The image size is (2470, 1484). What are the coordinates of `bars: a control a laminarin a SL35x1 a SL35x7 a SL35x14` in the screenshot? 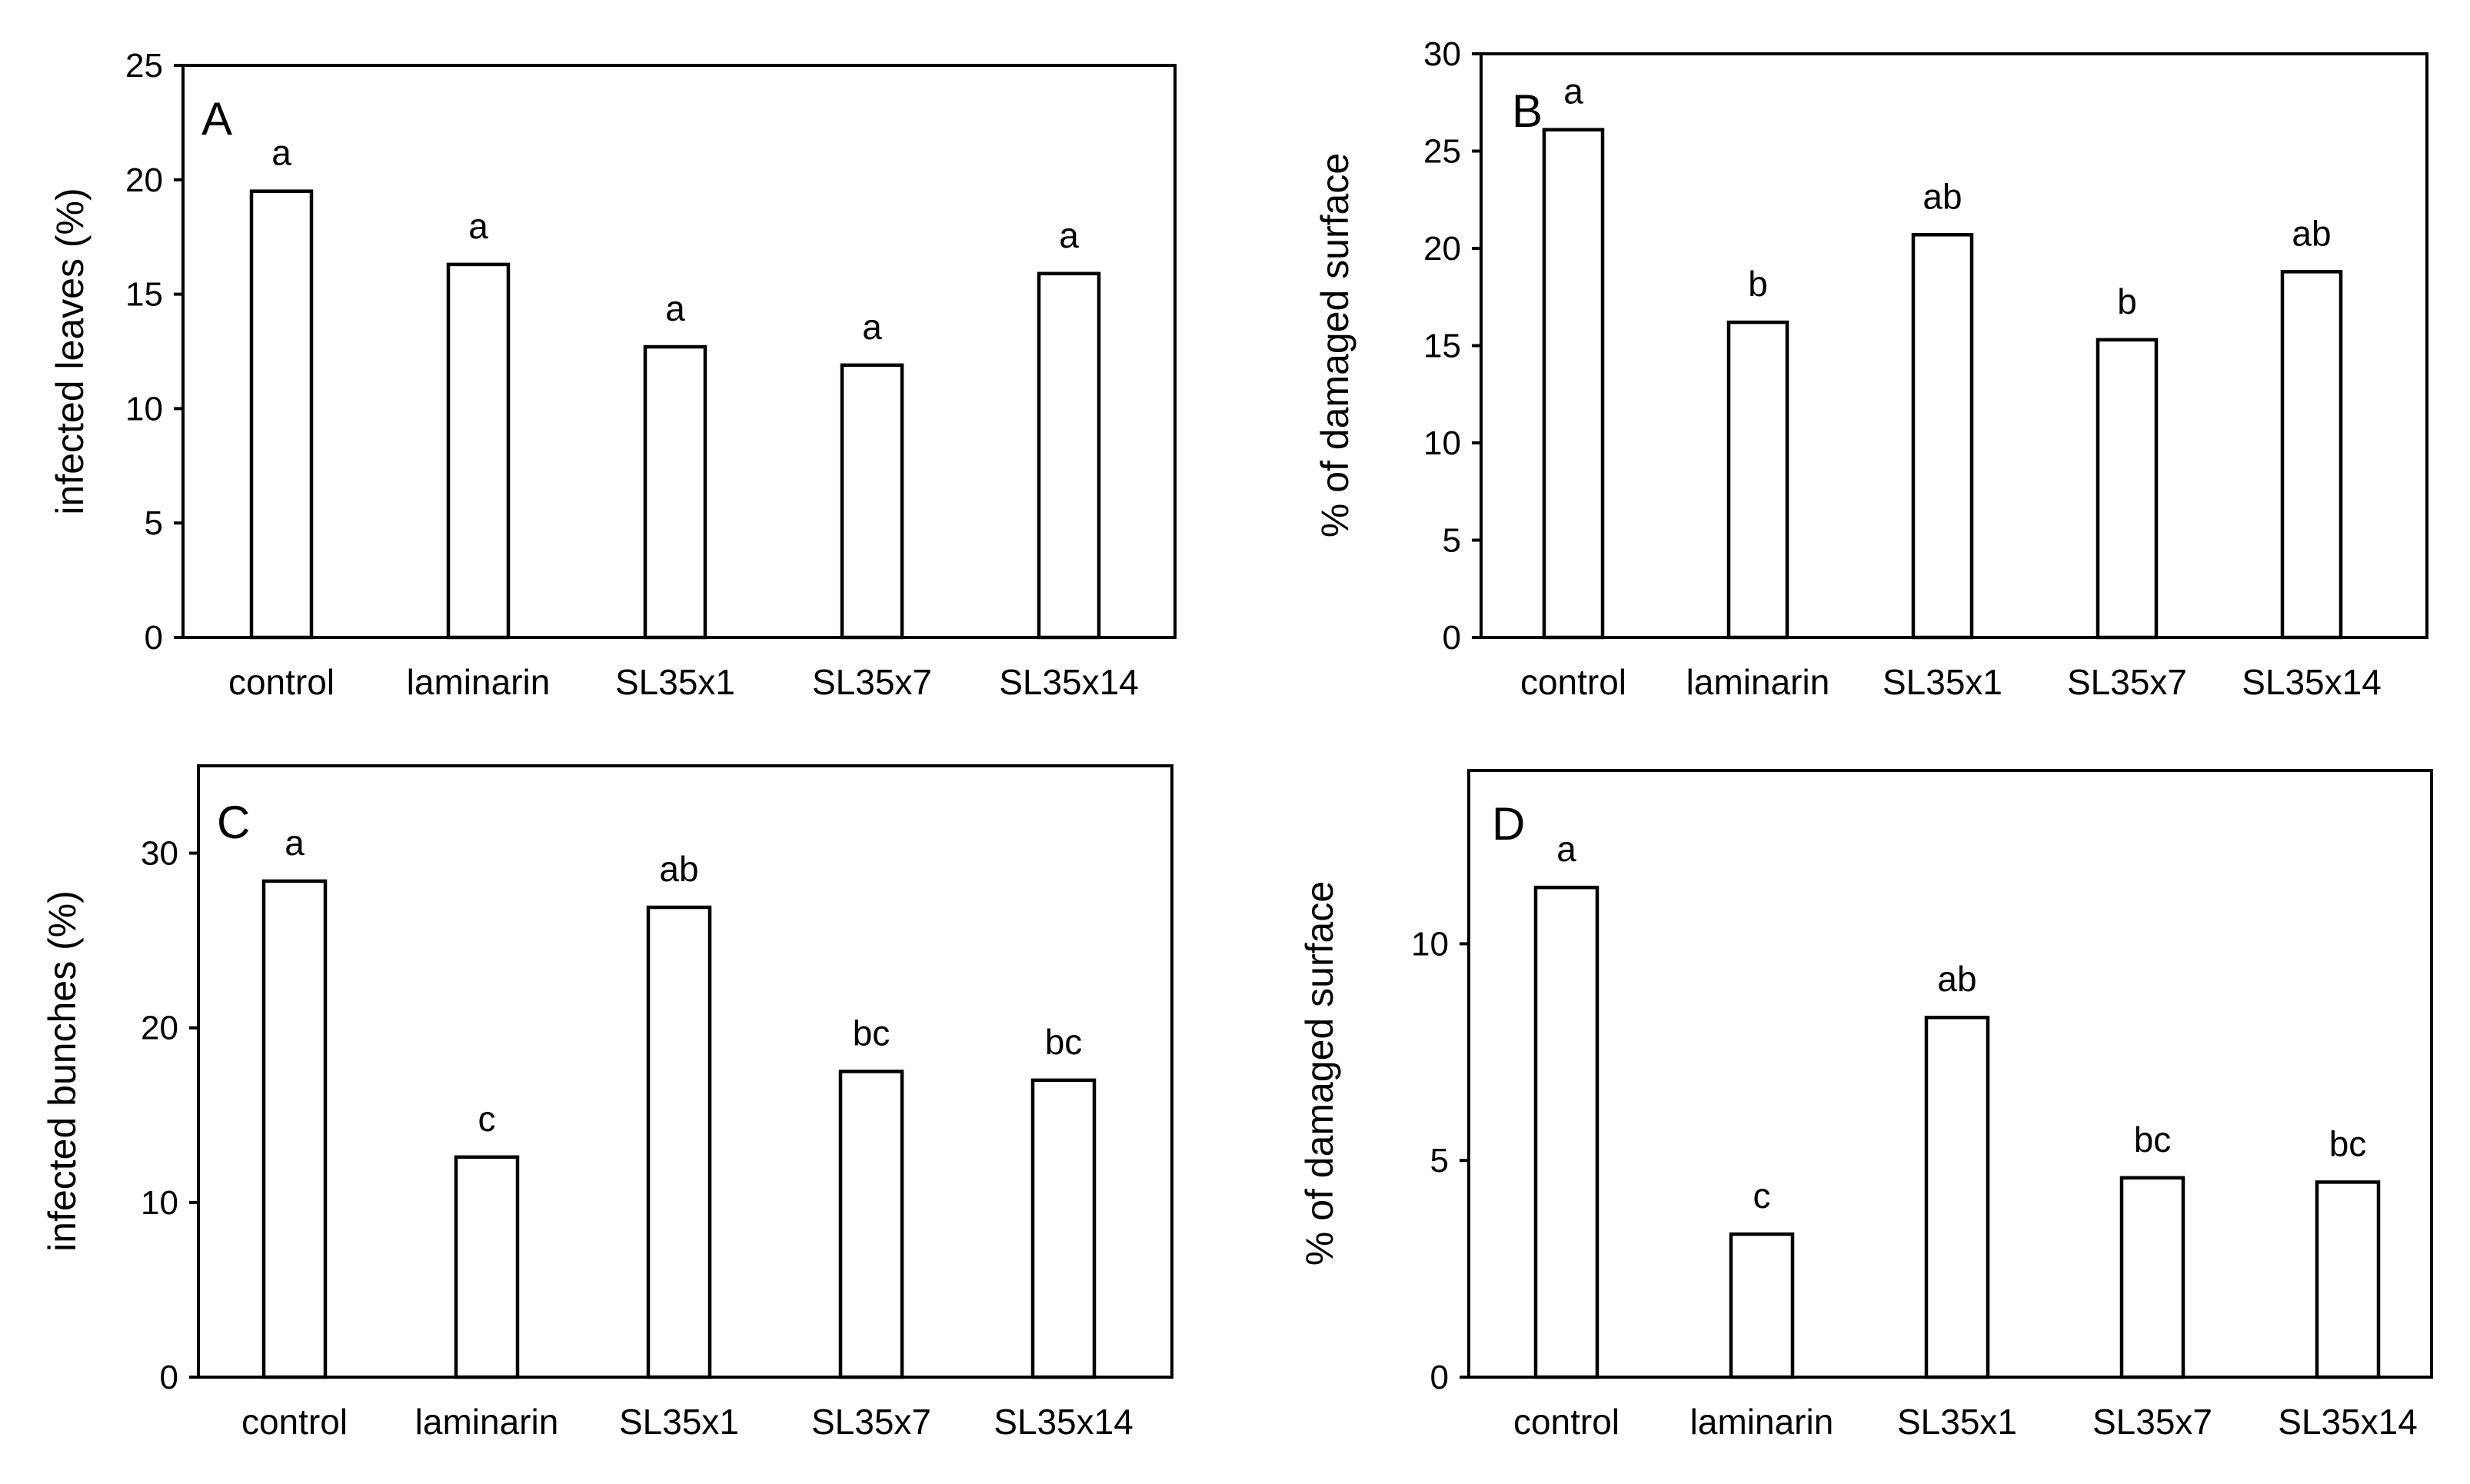 It's located at (683, 417).